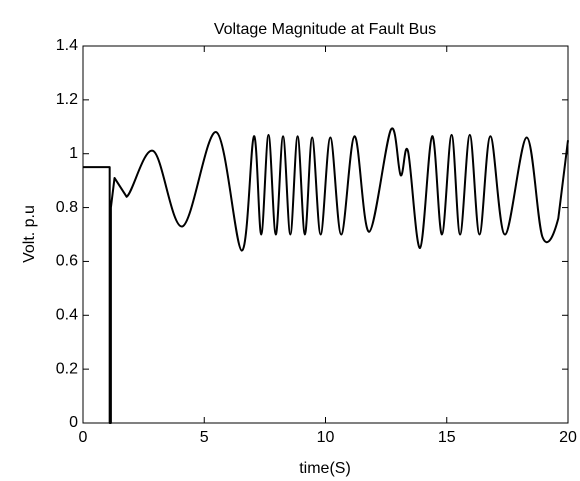 This screenshot has height=481, width=580. Describe the element at coordinates (67, 45) in the screenshot. I see `y-tick-label: 1.4` at that location.